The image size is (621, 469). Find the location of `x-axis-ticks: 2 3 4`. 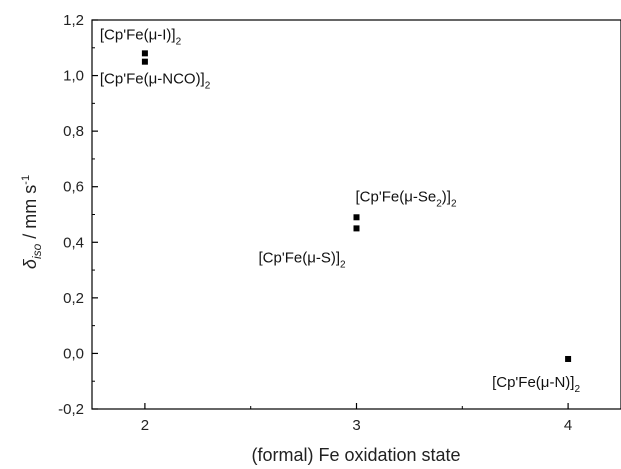

x-axis-ticks: 2 3 4 is located at coordinates (356, 418).